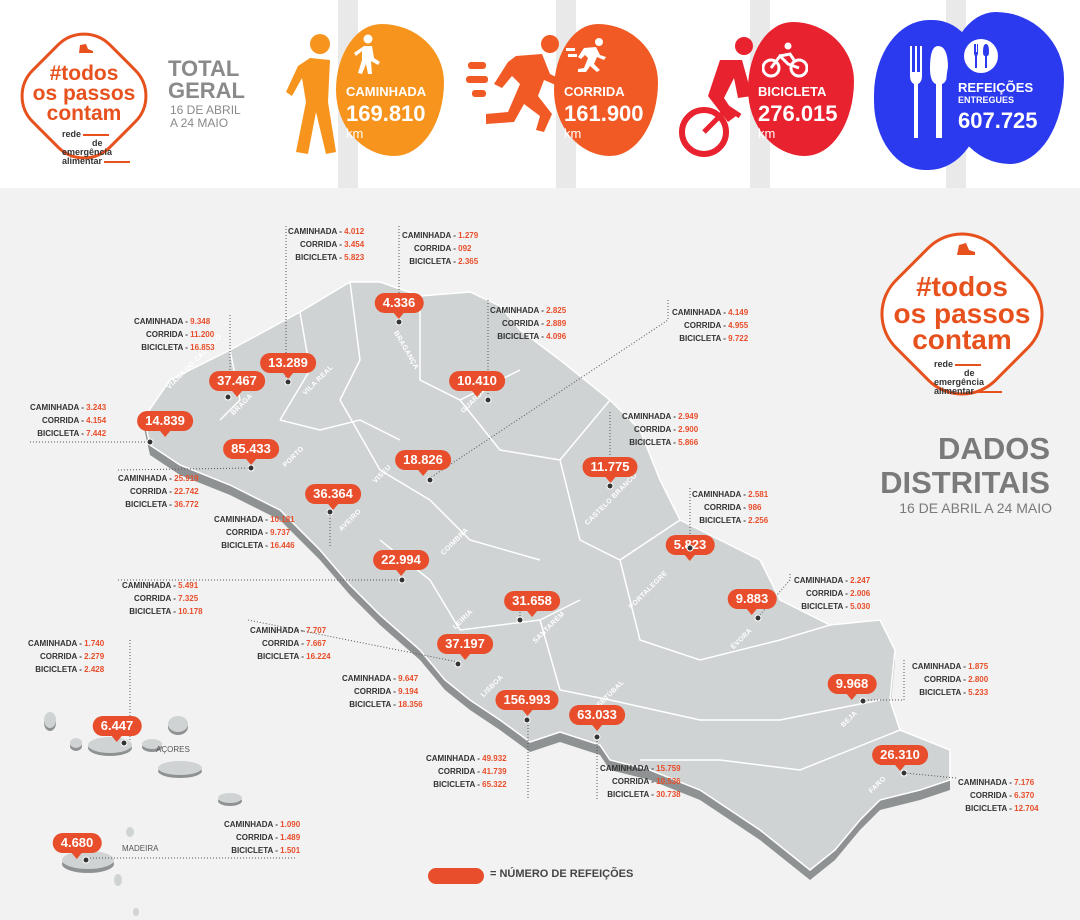  Describe the element at coordinates (84, 93) in the screenshot. I see `logo-line2: os passos` at that location.